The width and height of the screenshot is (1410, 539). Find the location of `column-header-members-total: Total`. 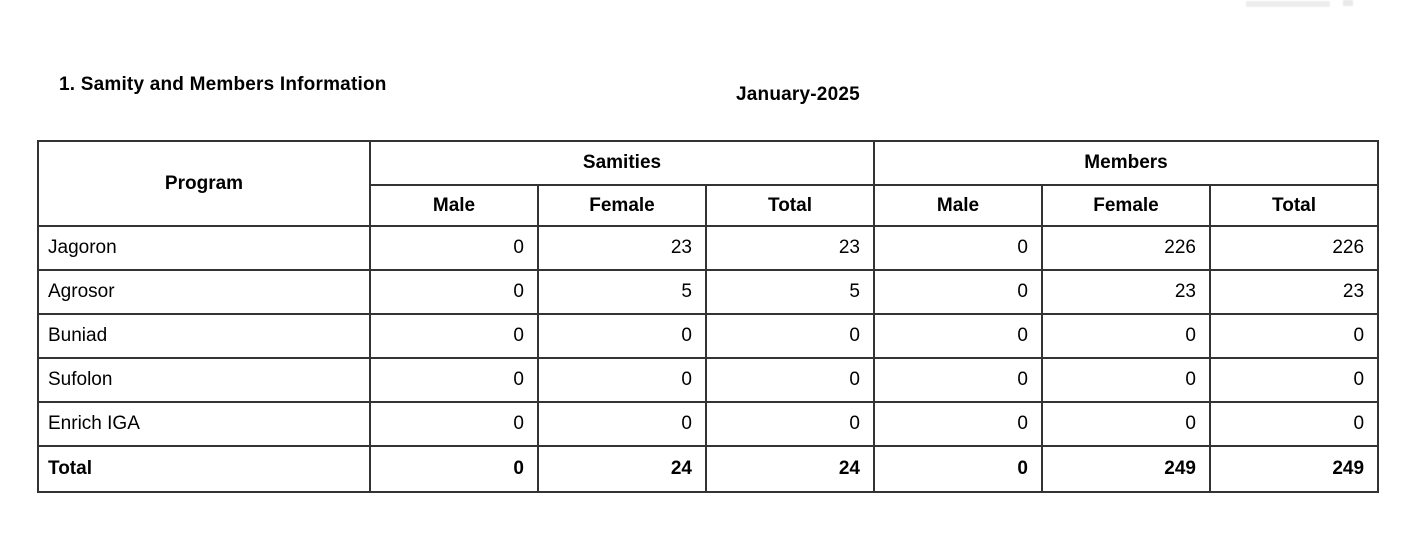

column-header-members-total: Total is located at coordinates (1294, 205).